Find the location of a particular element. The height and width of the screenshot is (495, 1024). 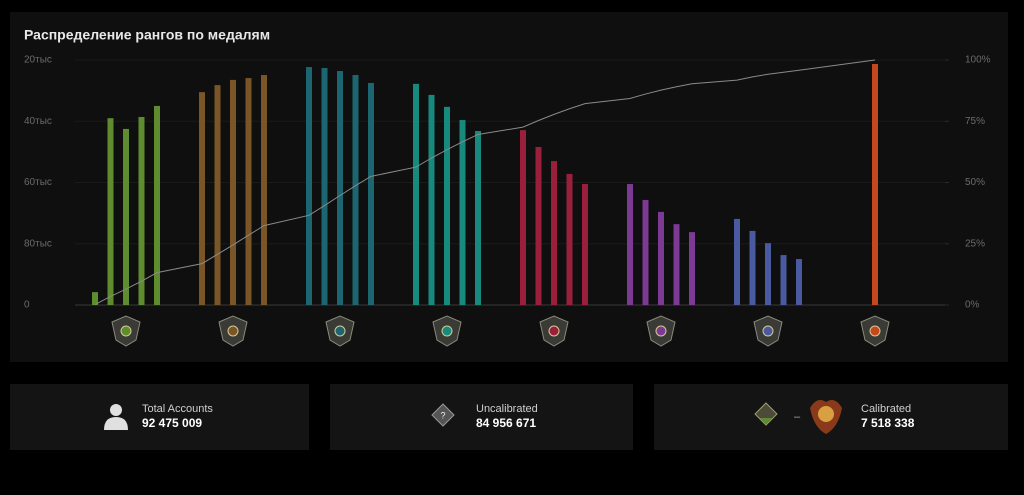

y-tick-label: 0 is located at coordinates (27, 305).